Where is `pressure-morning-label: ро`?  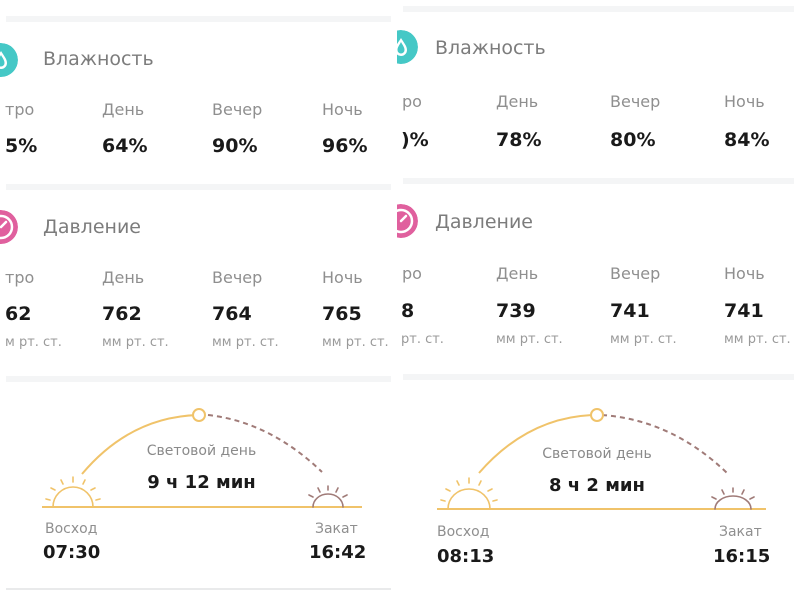 pressure-morning-label: ро is located at coordinates (412, 273).